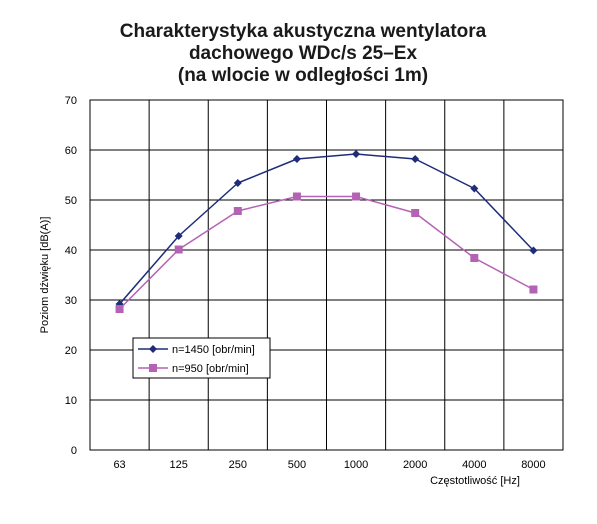  What do you see at coordinates (474, 465) in the screenshot?
I see `x-tick-label-6: 4000` at bounding box center [474, 465].